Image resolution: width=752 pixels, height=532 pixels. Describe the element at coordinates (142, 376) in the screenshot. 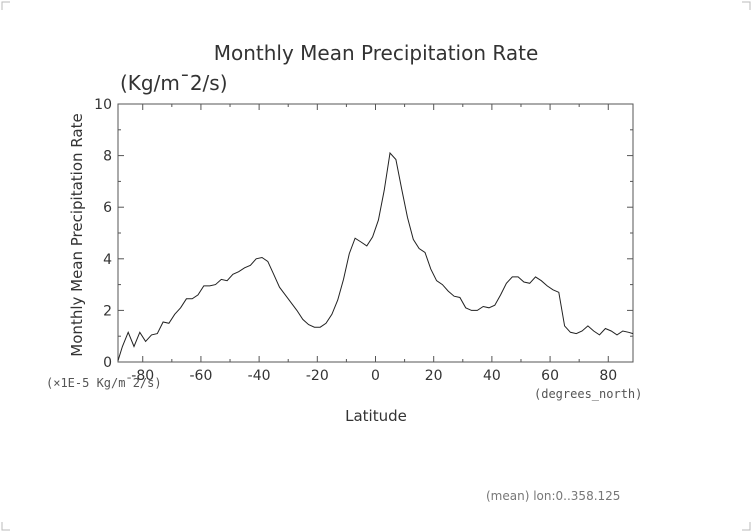

I see `x-tick-label: -80` at that location.